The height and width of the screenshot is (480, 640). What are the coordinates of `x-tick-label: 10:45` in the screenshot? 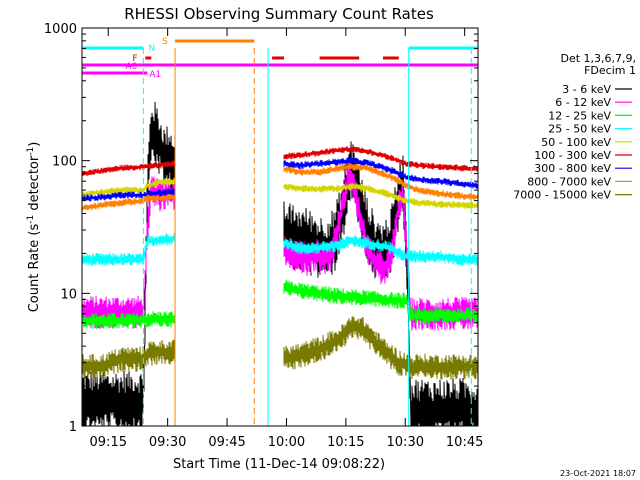 It's located at (464, 442).